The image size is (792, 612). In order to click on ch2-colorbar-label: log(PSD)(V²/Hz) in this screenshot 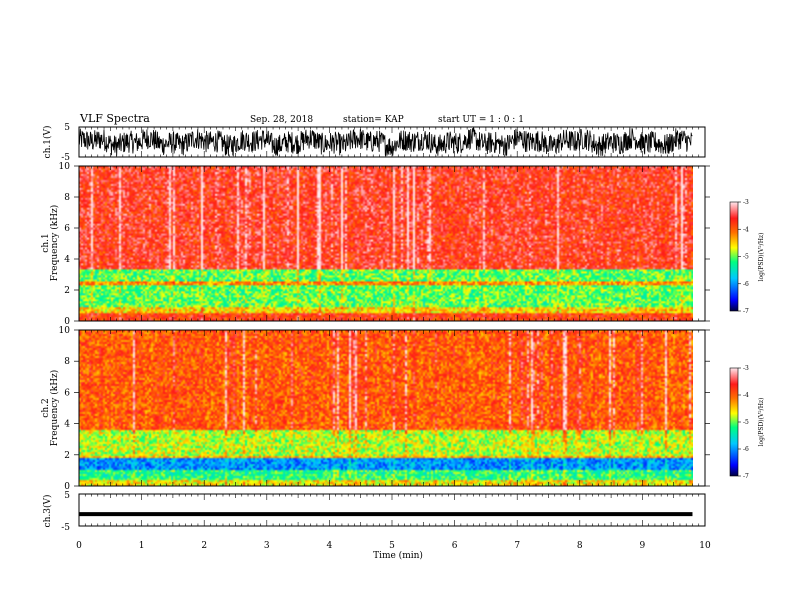, I will do `click(761, 422)`.